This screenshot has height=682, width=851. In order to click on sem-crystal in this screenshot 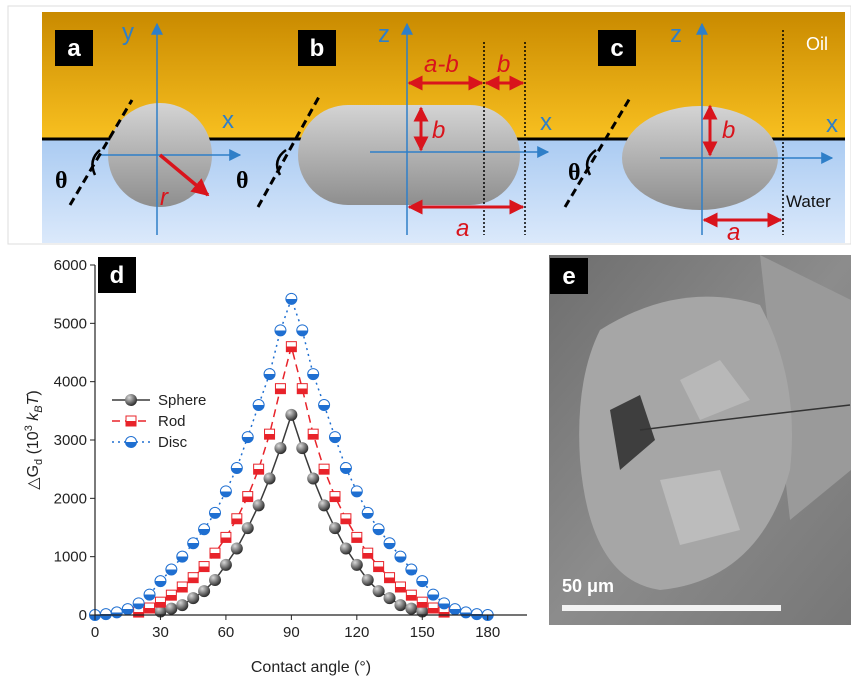, I will do `click(700, 507)`.